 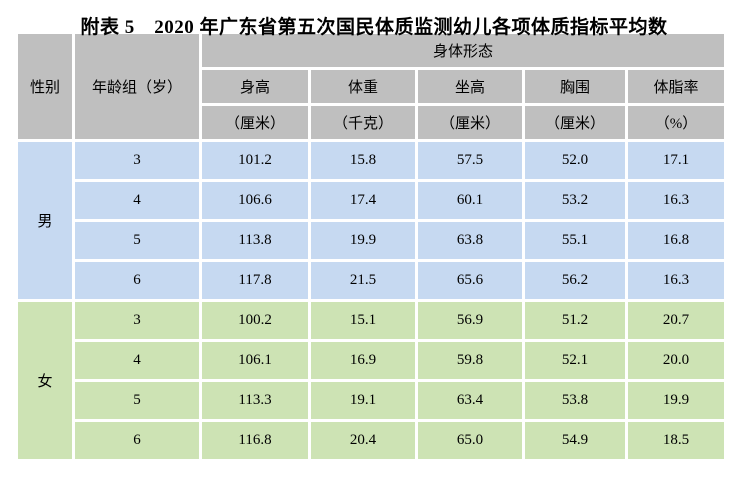 I want to click on value-cell: 52.0, so click(x=575, y=160).